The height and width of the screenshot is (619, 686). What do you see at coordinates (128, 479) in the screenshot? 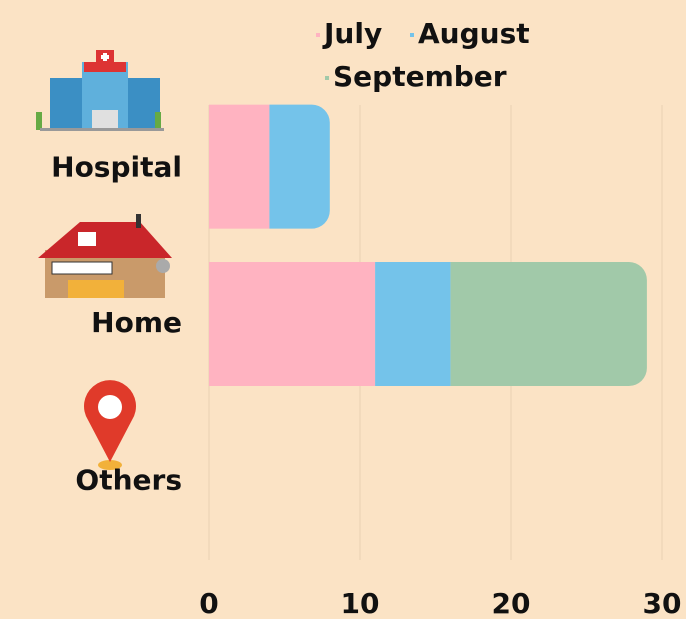
I see `category-label: Others` at bounding box center [128, 479].